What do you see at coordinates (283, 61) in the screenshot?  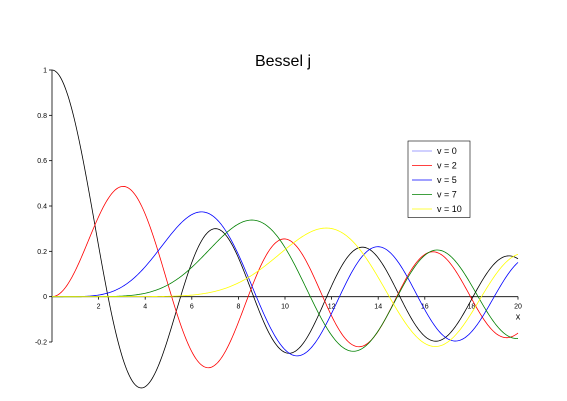 I see `chart-title: Bessel j` at bounding box center [283, 61].